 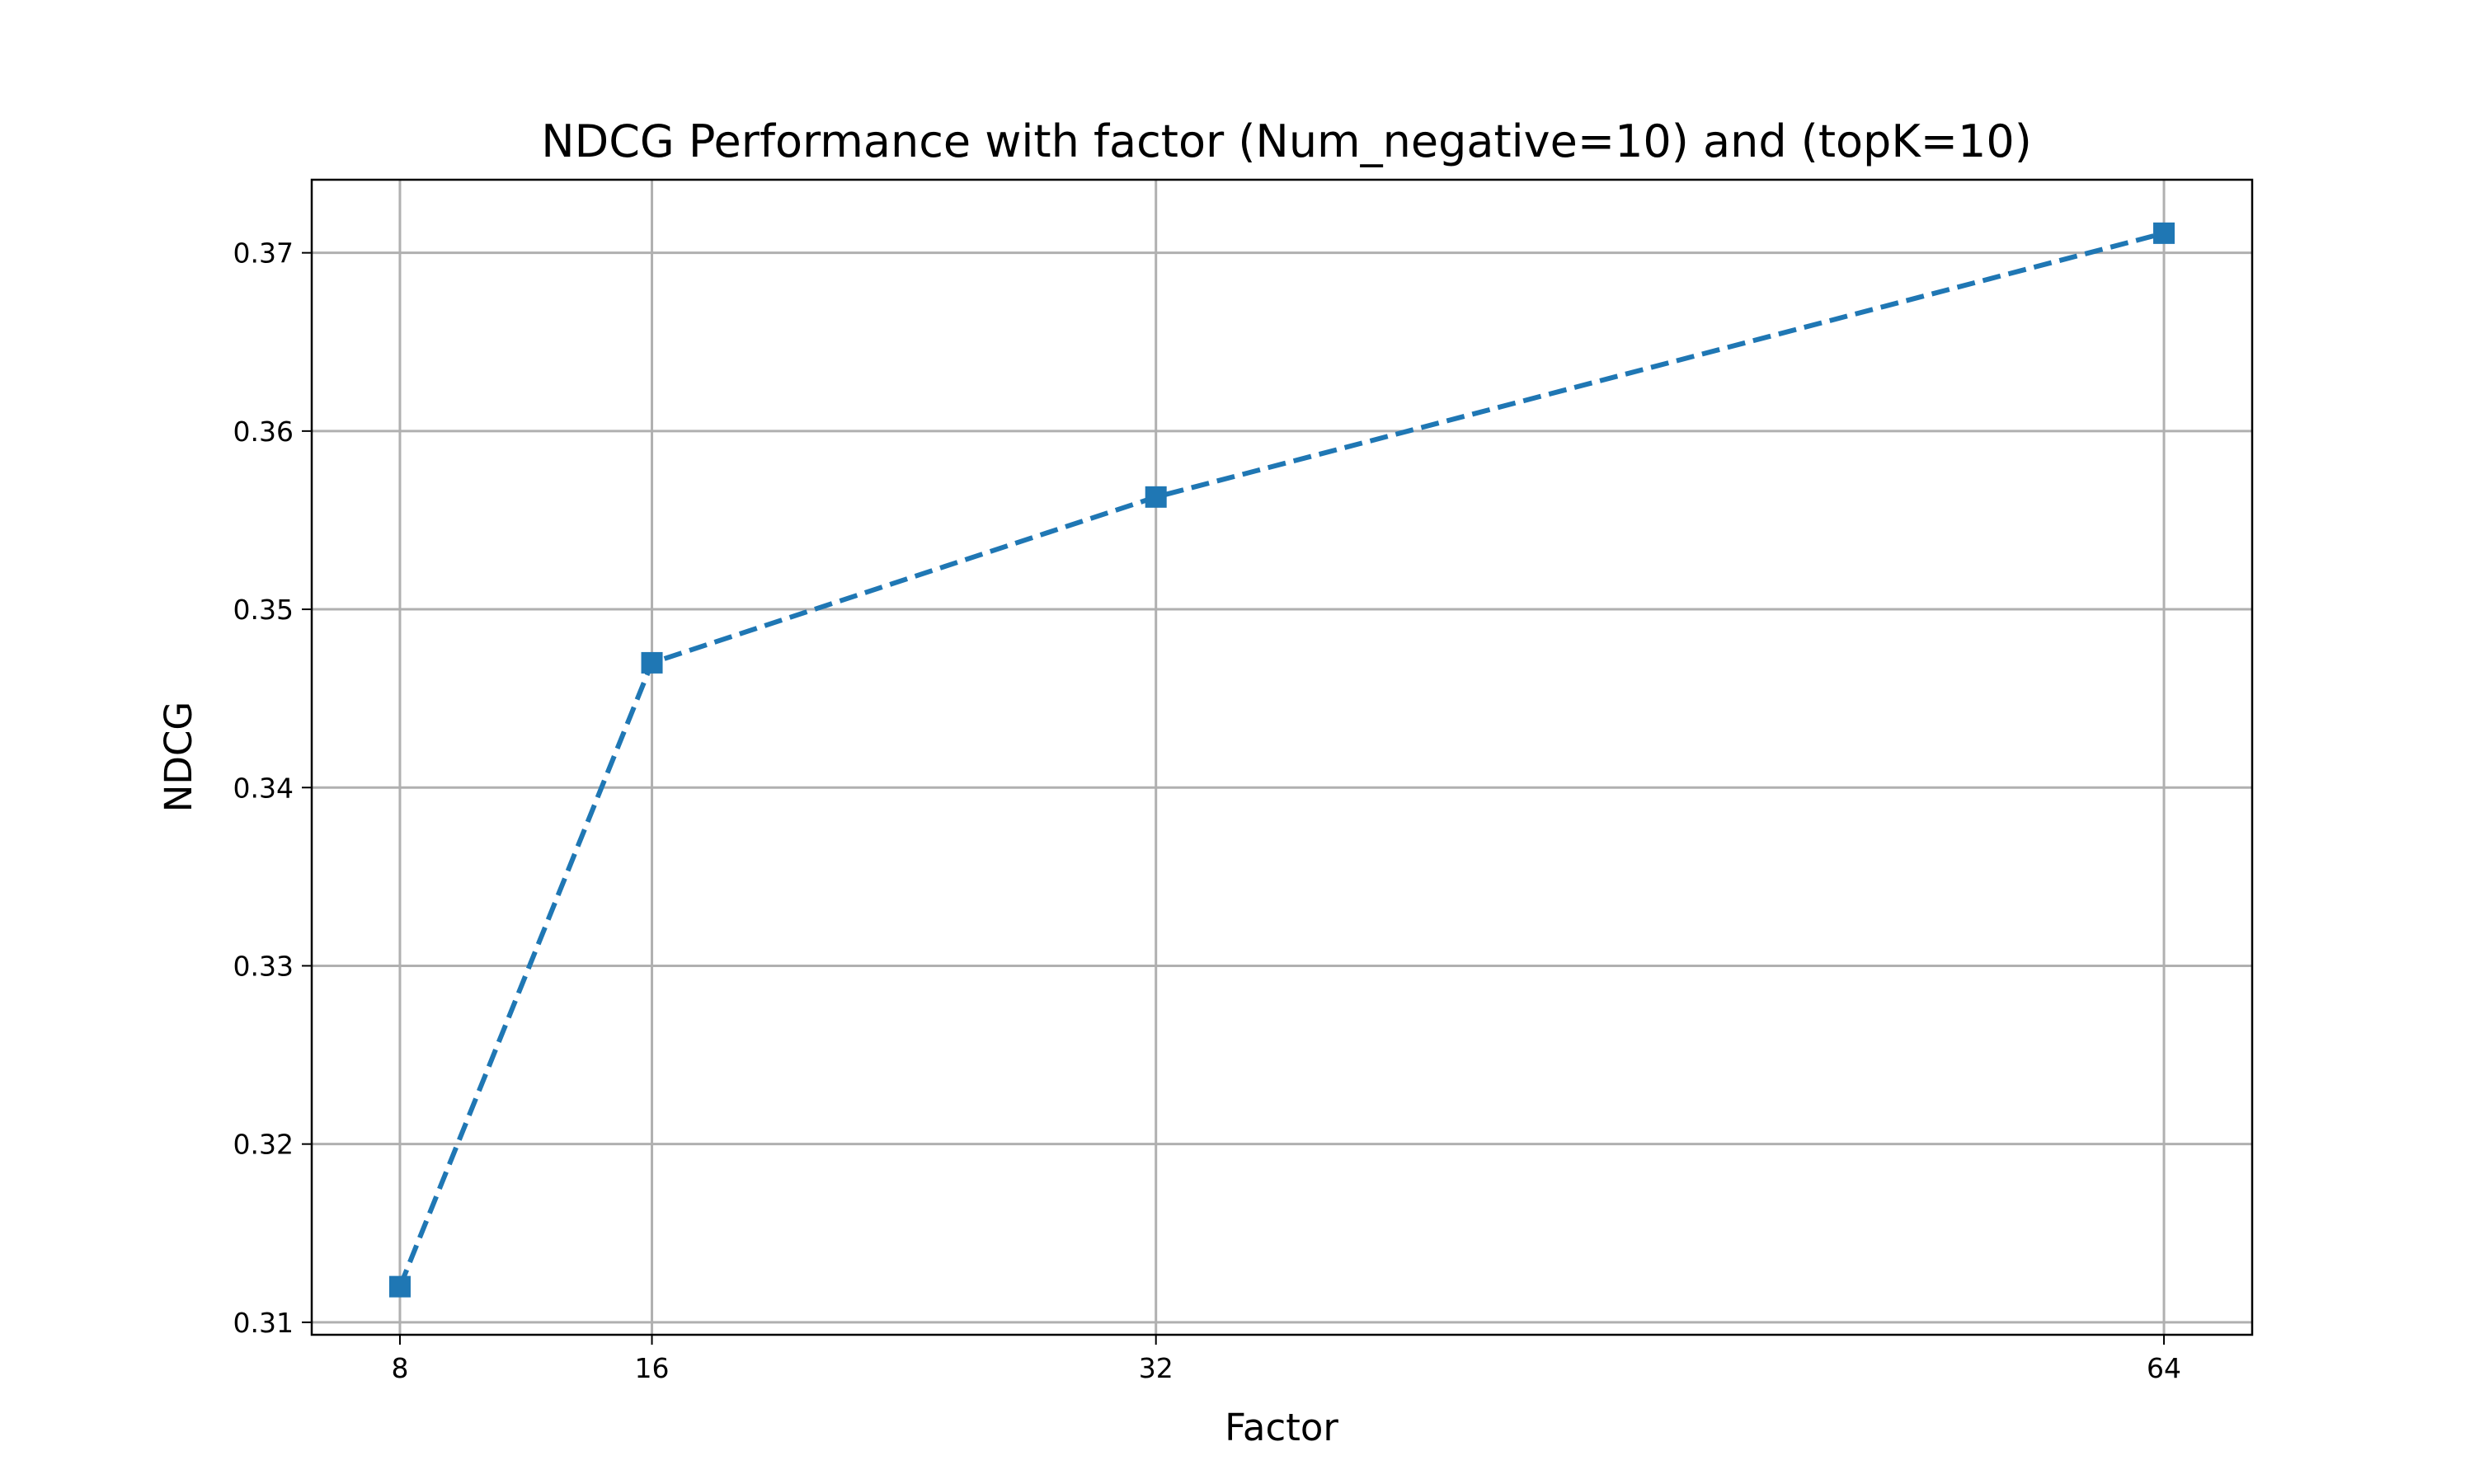 What do you see at coordinates (263, 1145) in the screenshot?
I see `y-tick-label: 0.32` at bounding box center [263, 1145].